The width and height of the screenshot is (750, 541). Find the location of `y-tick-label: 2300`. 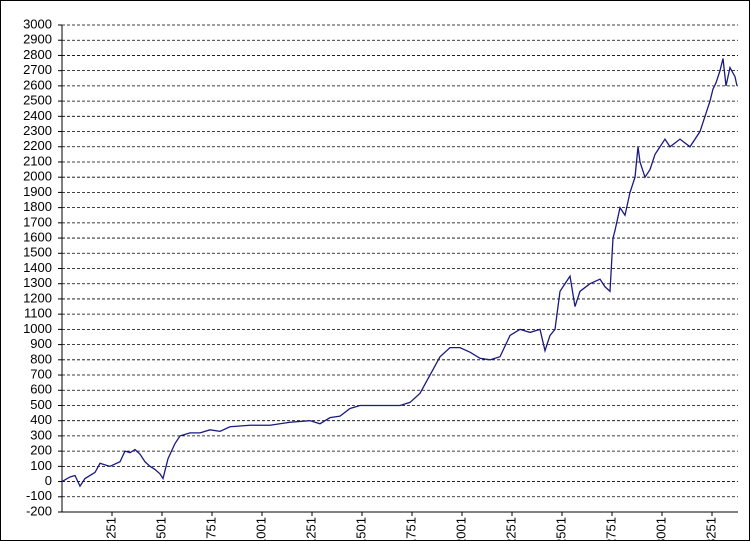

y-tick-label: 2300 is located at coordinates (37, 130).